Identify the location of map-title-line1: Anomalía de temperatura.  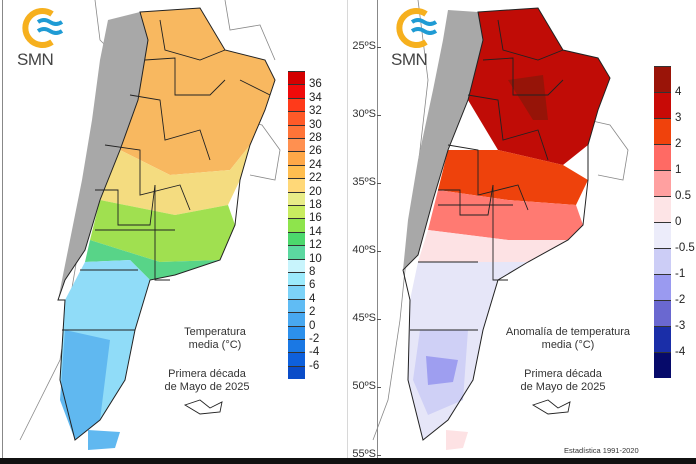
(568, 332).